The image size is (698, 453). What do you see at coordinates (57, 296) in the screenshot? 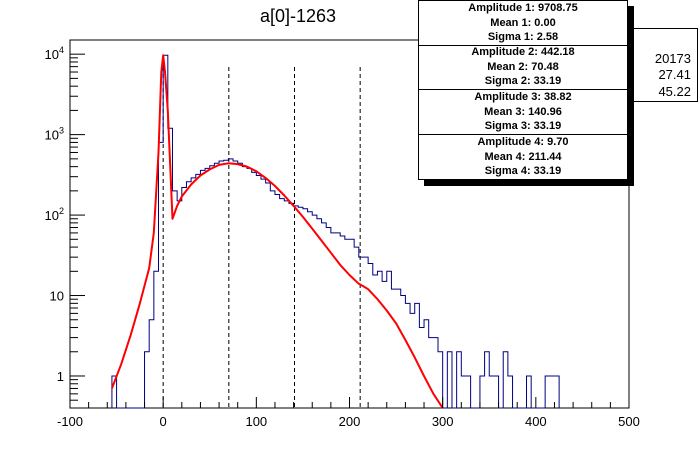
I see `y-tick-label: 10` at bounding box center [57, 296].